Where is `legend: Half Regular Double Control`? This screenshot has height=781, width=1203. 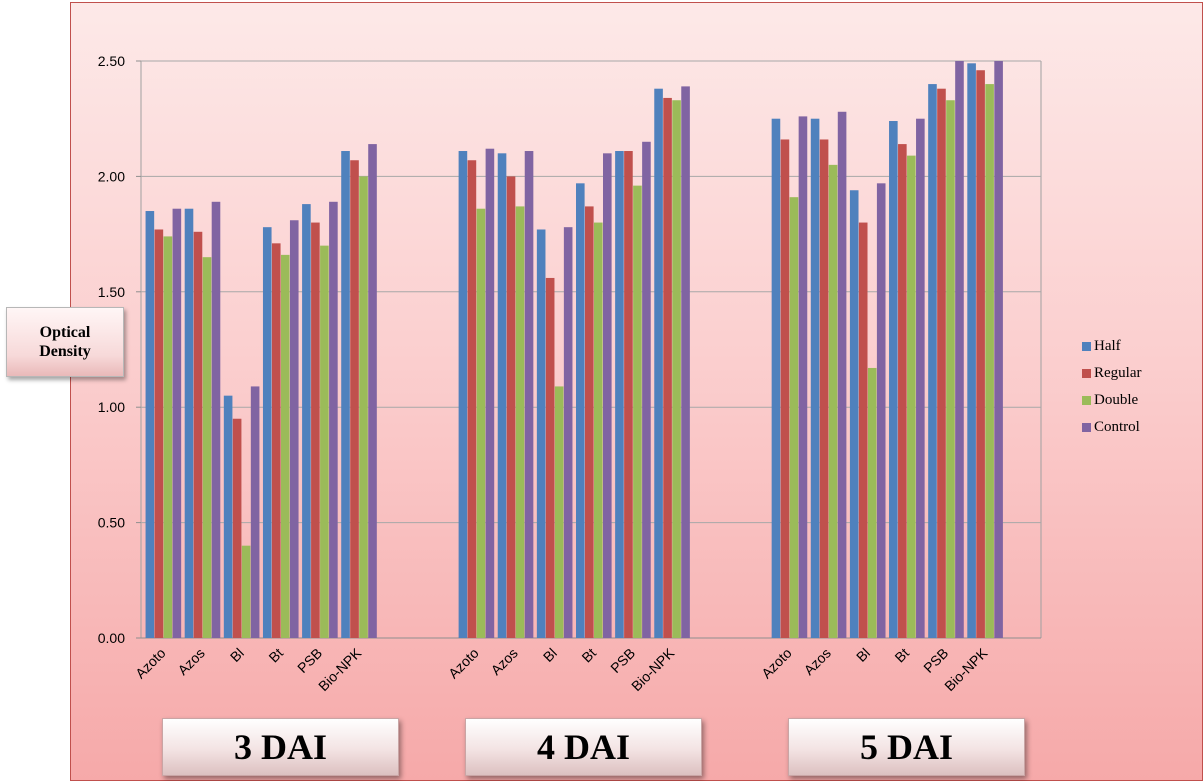 legend: Half Regular Double Control is located at coordinates (1139, 387).